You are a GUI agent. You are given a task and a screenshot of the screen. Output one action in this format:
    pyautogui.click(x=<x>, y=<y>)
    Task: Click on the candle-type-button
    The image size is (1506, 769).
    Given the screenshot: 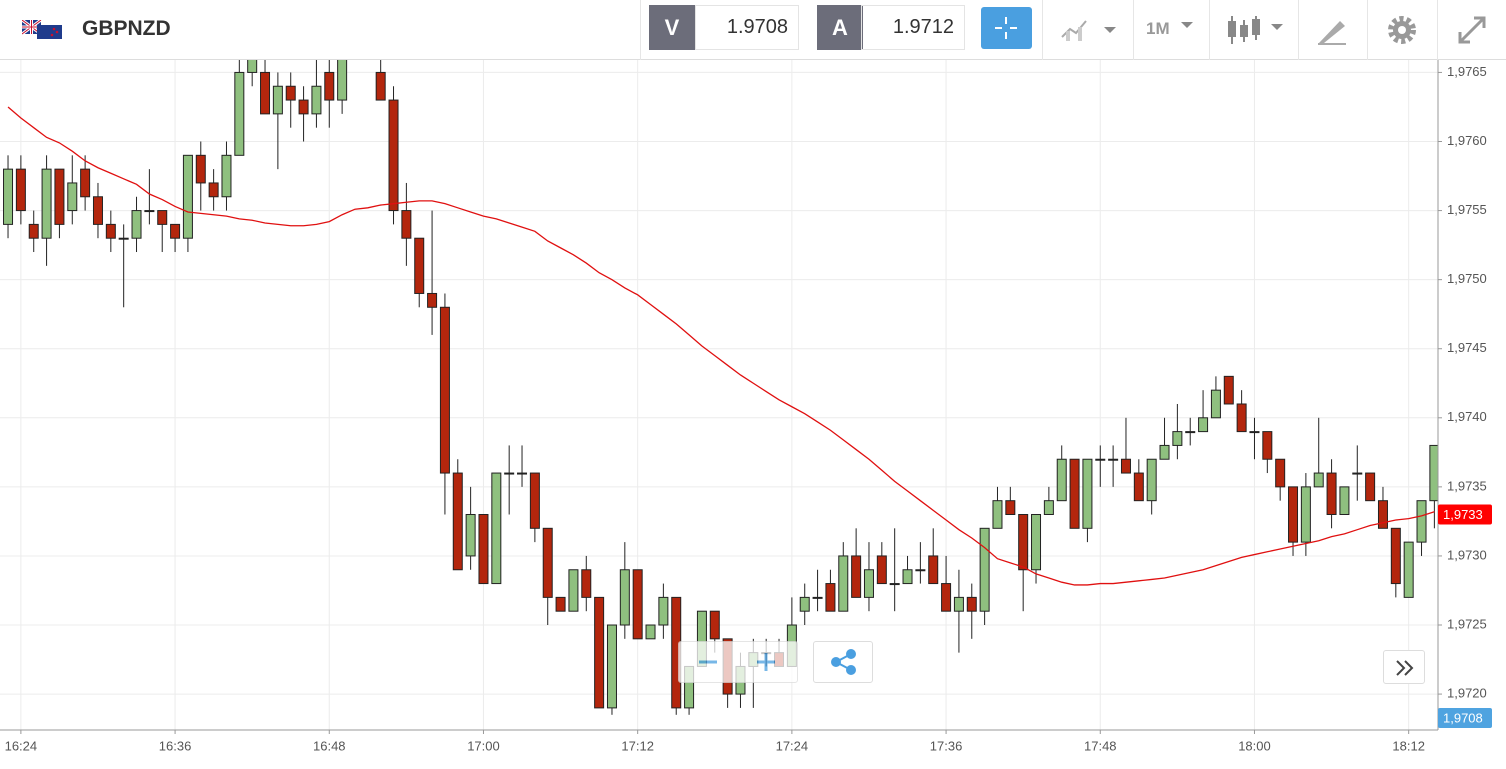 What is the action you would take?
    pyautogui.click(x=1256, y=30)
    